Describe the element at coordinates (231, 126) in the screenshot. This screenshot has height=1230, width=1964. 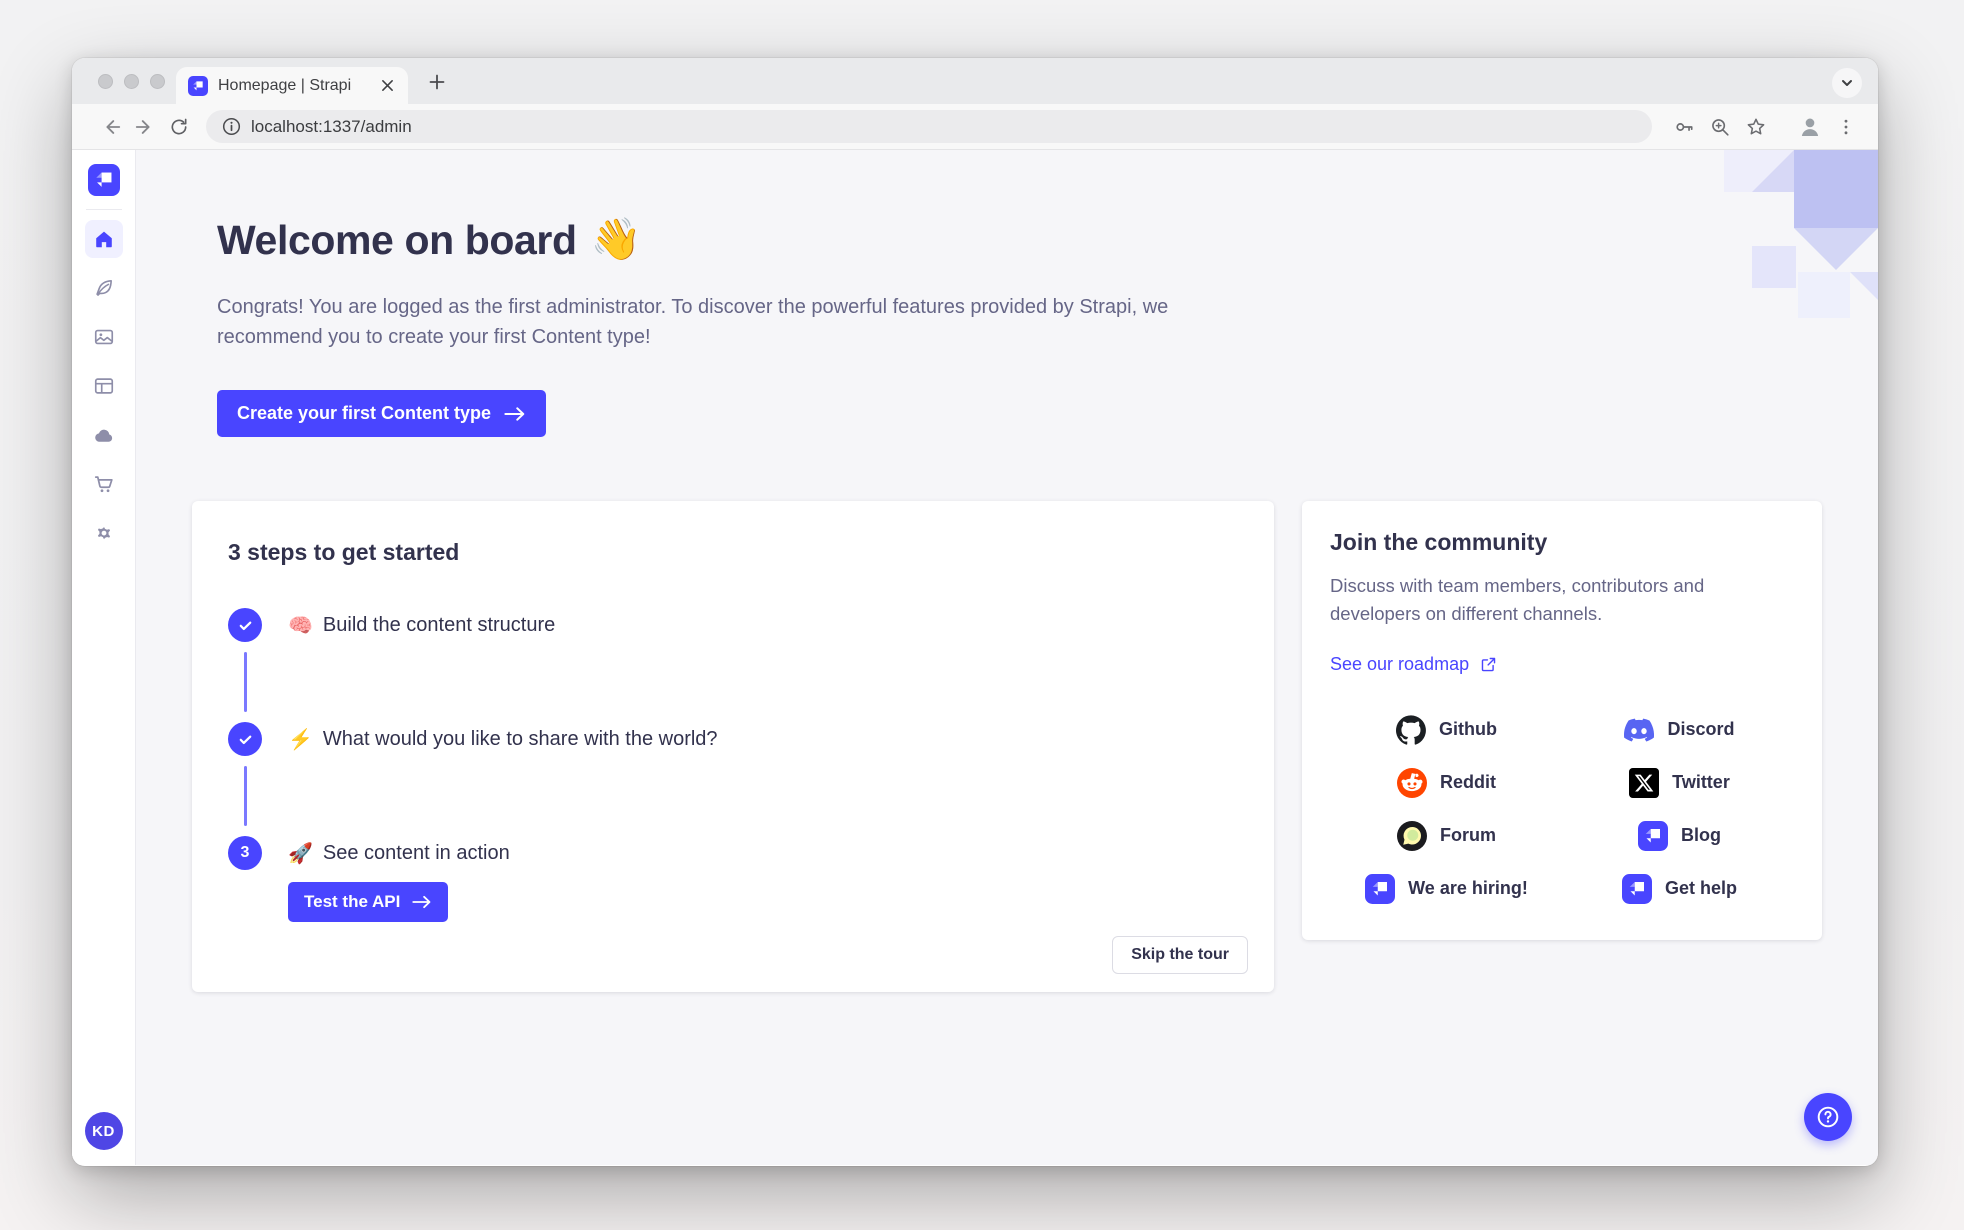
I see `site-info-icon` at that location.